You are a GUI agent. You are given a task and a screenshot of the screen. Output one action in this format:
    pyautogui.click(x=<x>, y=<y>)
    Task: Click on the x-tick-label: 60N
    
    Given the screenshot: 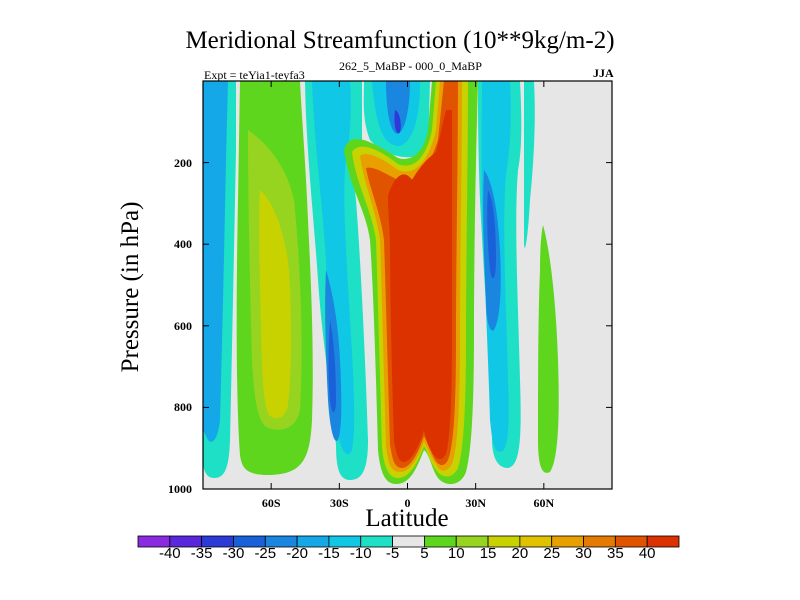 What is the action you would take?
    pyautogui.click(x=544, y=503)
    